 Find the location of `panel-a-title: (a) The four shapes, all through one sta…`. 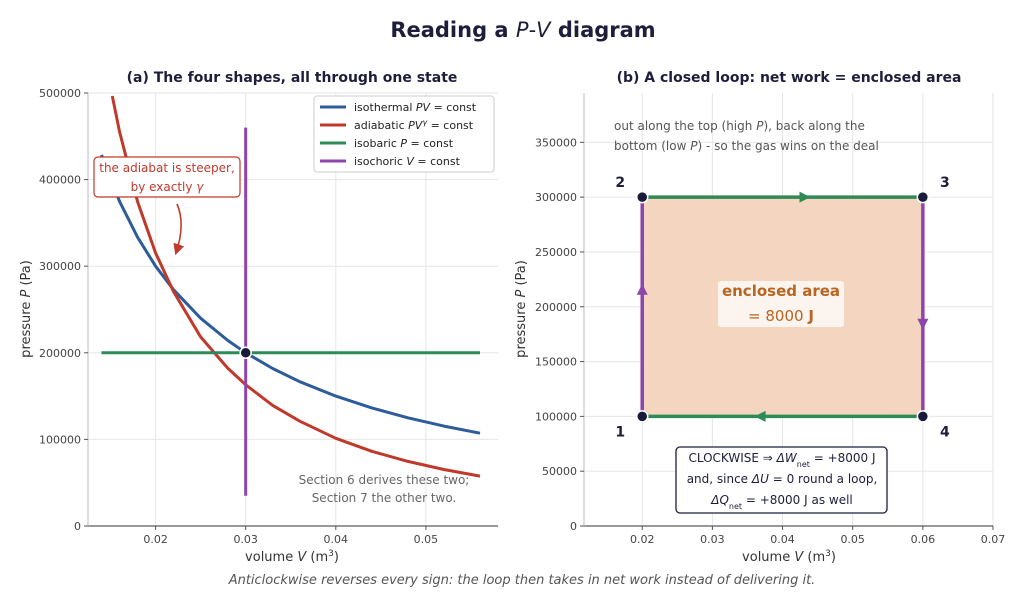

panel-a-title: (a) The four shapes, all through one sta… is located at coordinates (292, 78).